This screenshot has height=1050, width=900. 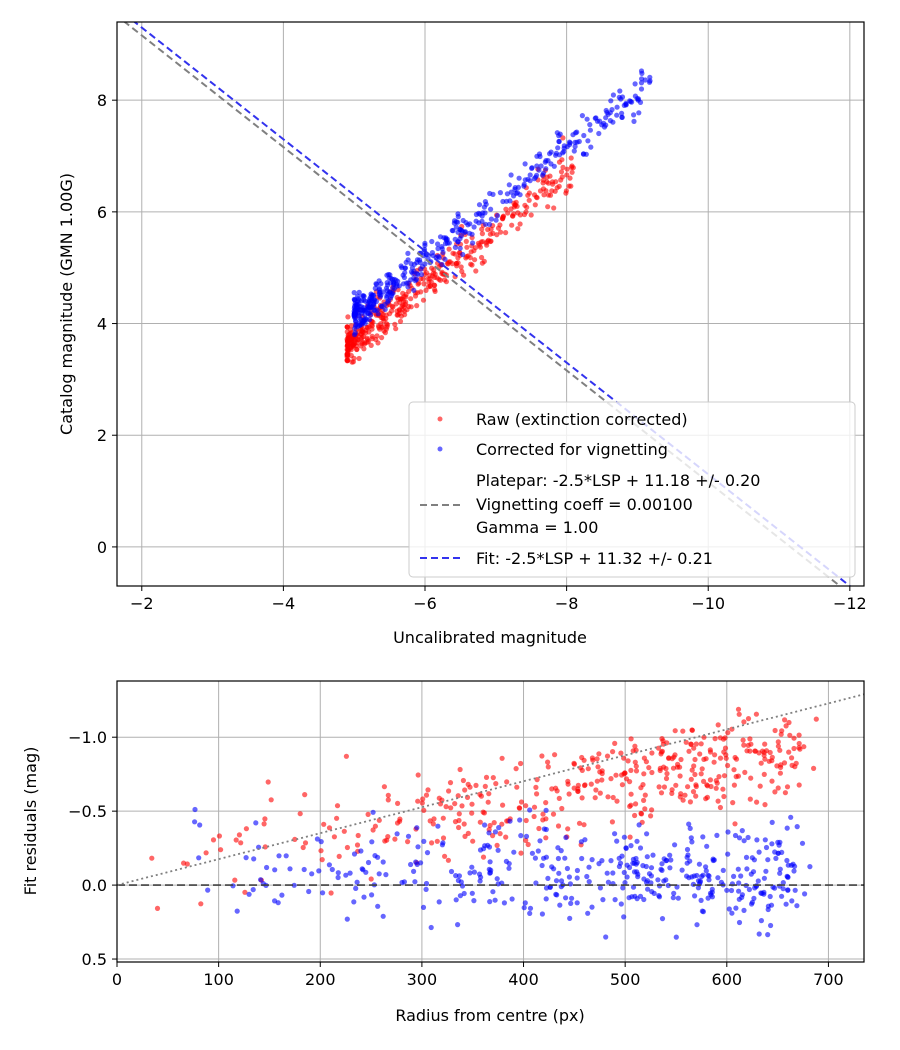 I want to click on legend-fit-label: Fit: -2.5*LSP + 11.32 +/- 0.21, so click(x=594, y=558).